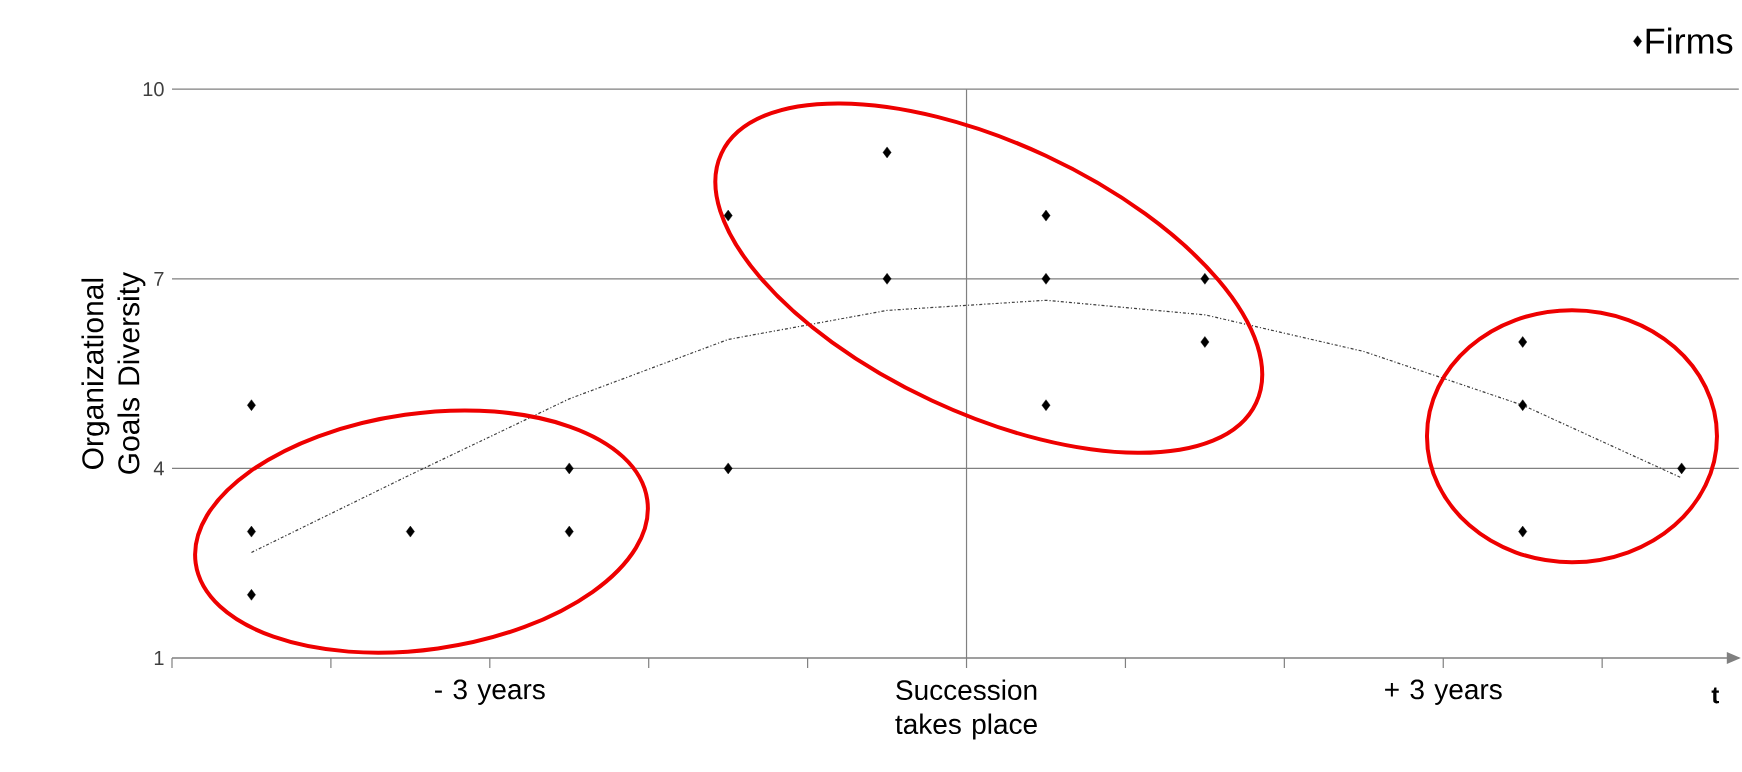  I want to click on legend-label: Firms, so click(1689, 40).